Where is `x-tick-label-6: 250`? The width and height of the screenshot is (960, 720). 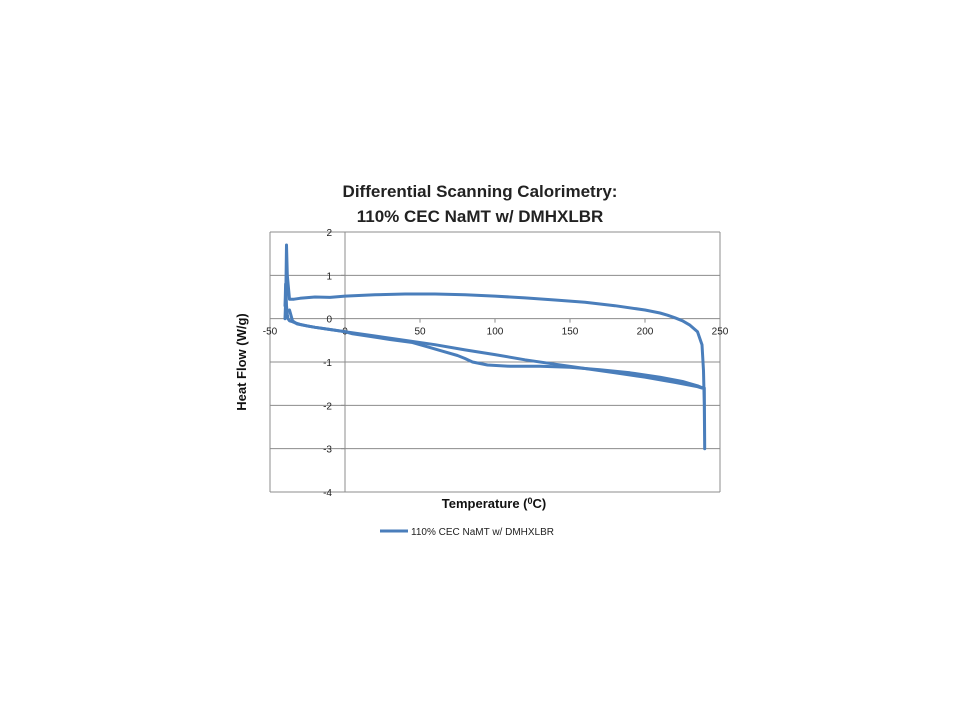
x-tick-label-6: 250 is located at coordinates (720, 332).